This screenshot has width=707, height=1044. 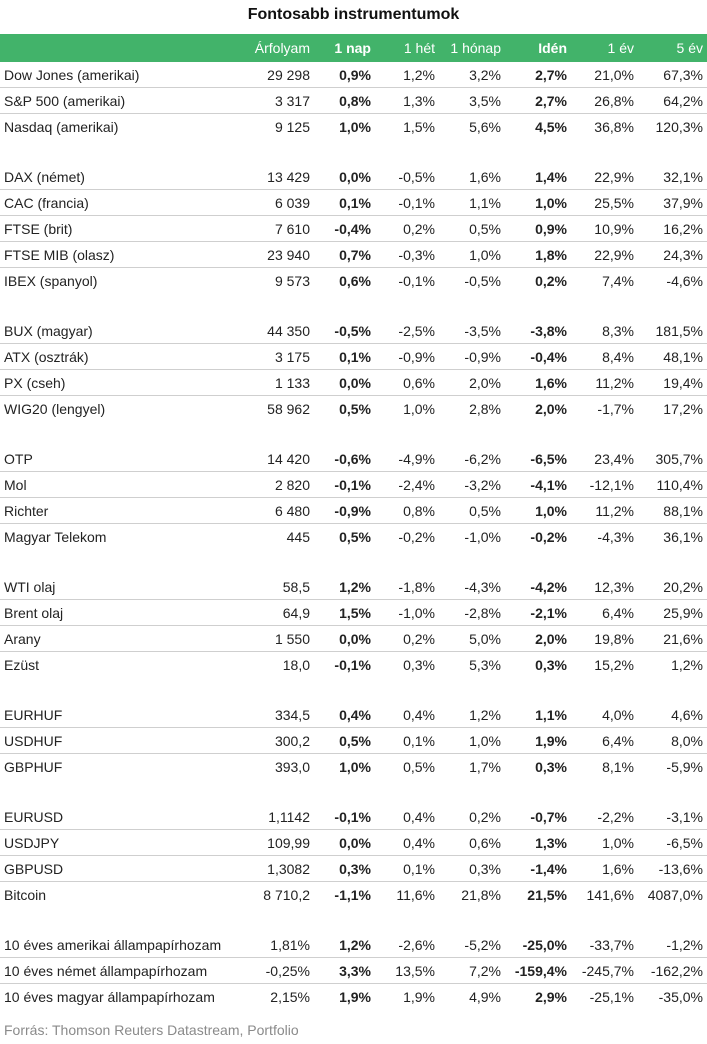 I want to click on change-5-year-cell: 37,9%, so click(x=672, y=202).